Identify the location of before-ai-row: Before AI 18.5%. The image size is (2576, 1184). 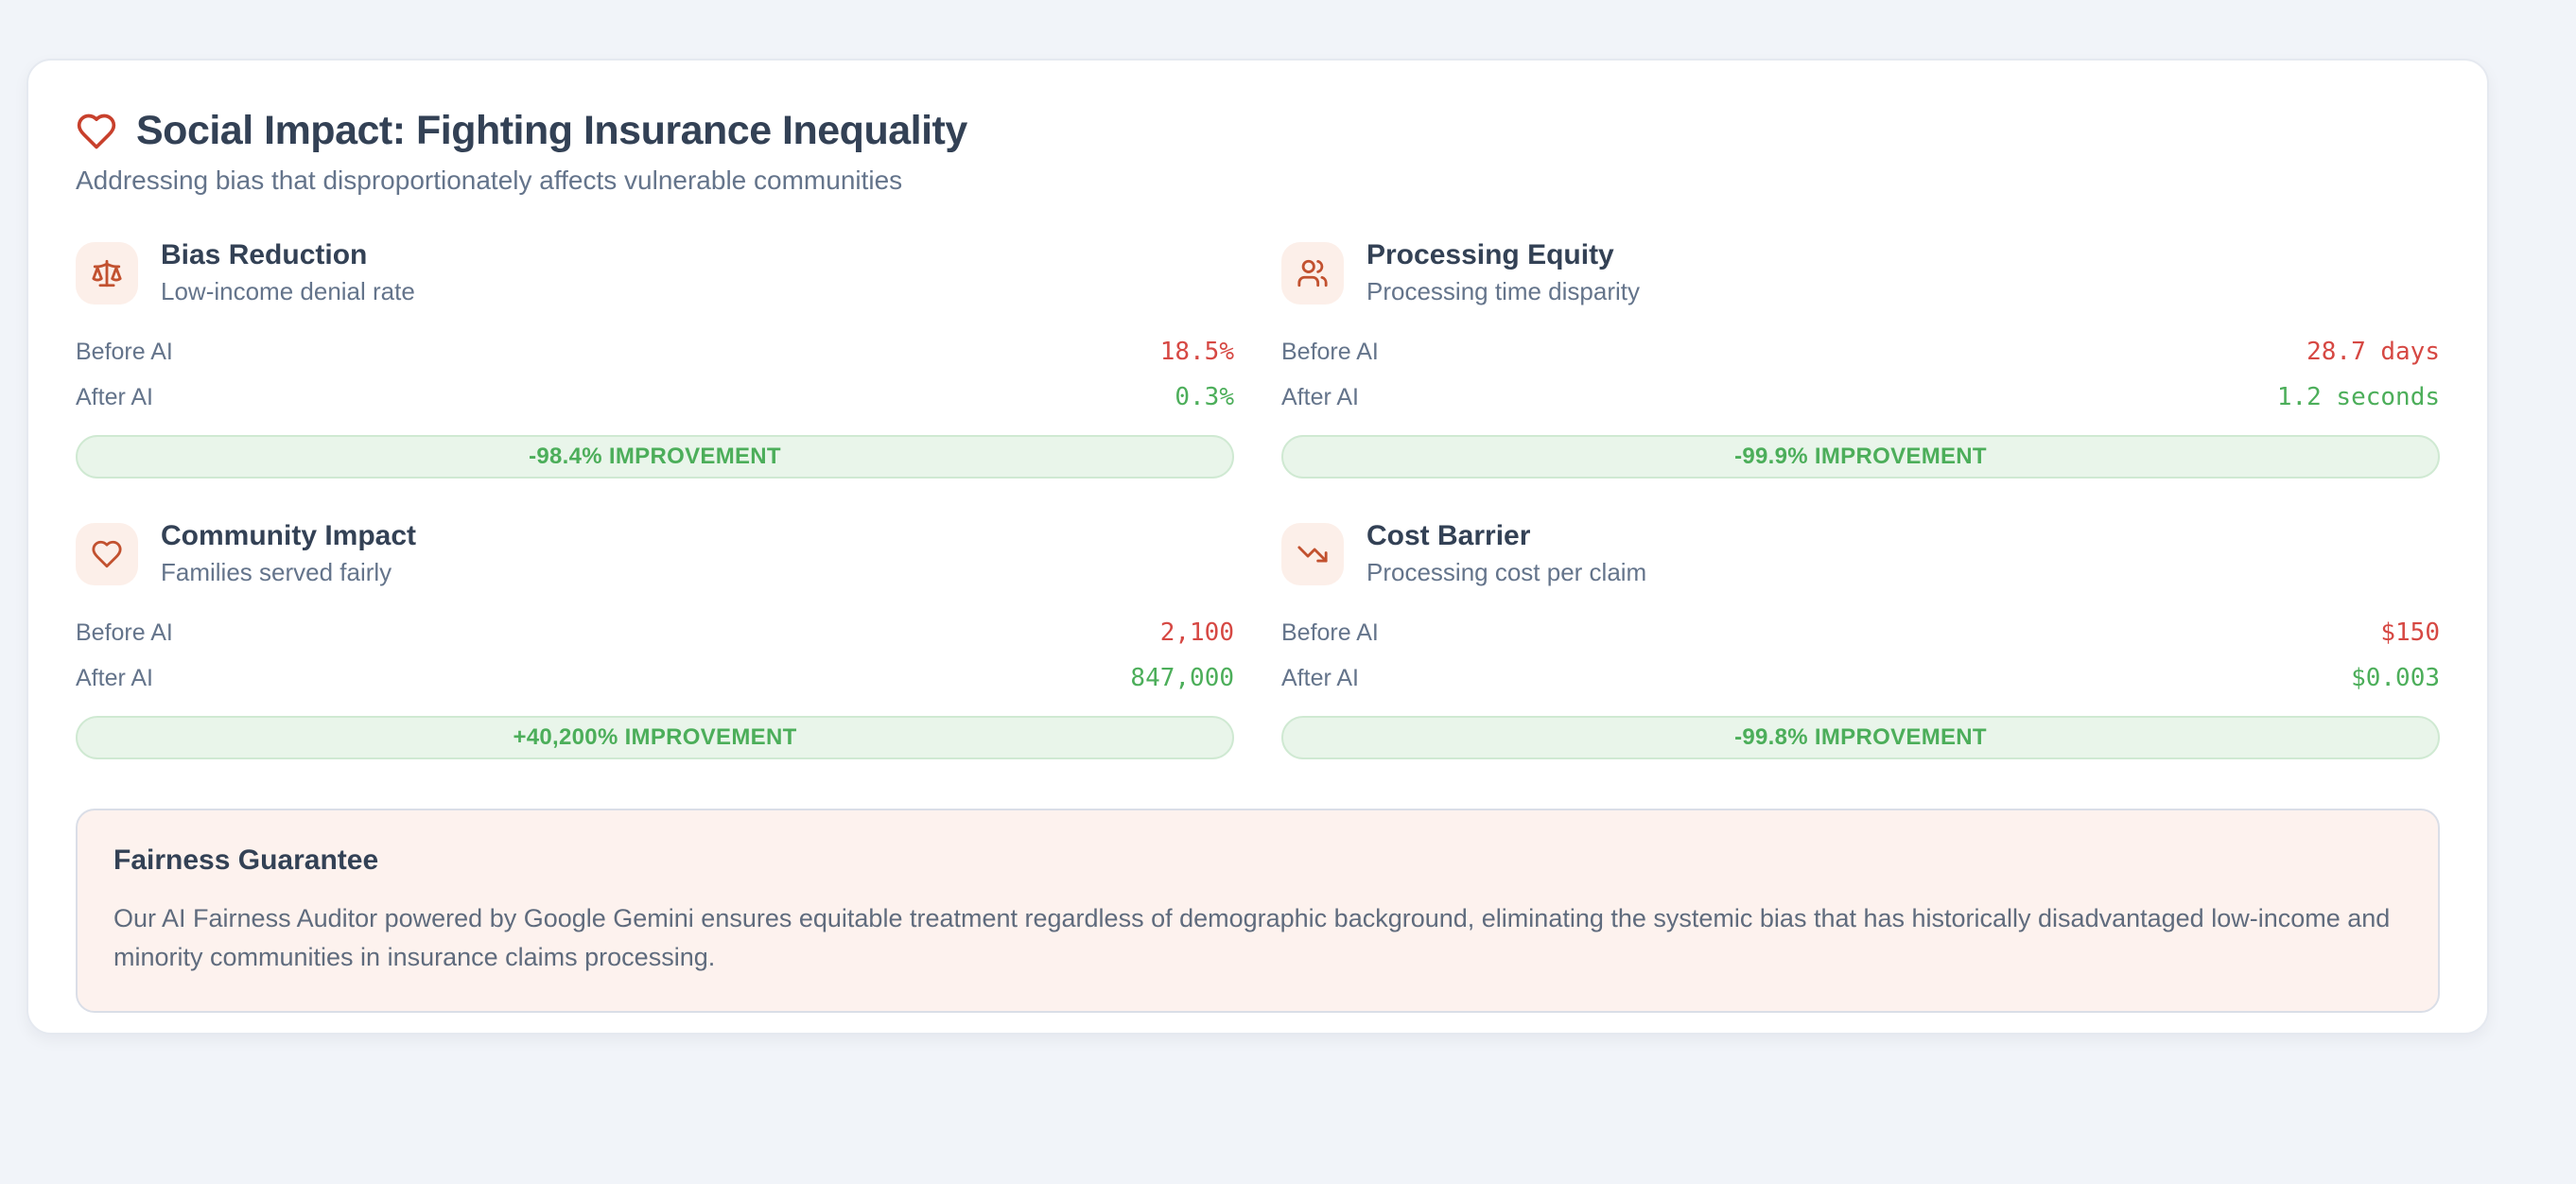
(655, 351).